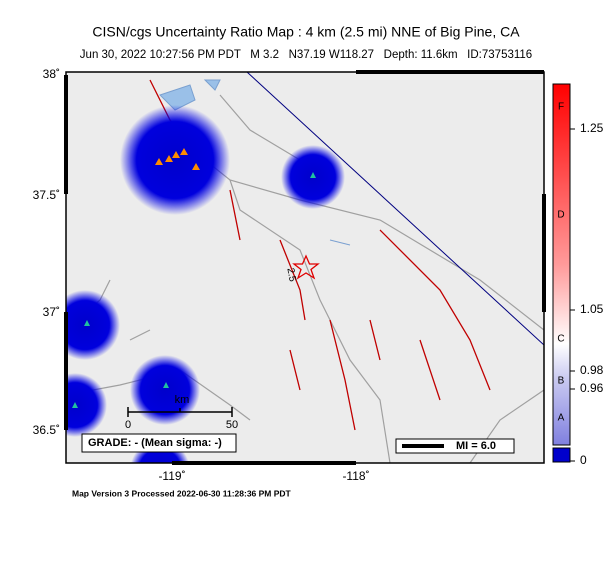 This screenshot has width=612, height=588. Describe the element at coordinates (561, 264) in the screenshot. I see `colorbar` at that location.